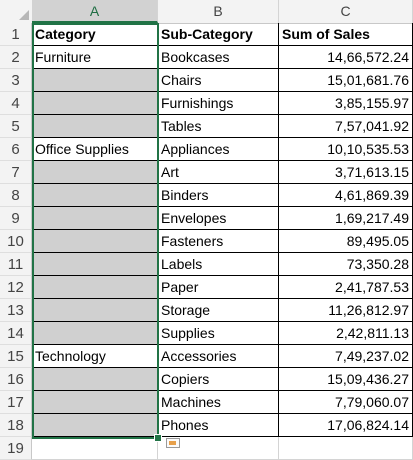  What do you see at coordinates (218, 57) in the screenshot?
I see `subcategory-cell: Bookcases` at bounding box center [218, 57].